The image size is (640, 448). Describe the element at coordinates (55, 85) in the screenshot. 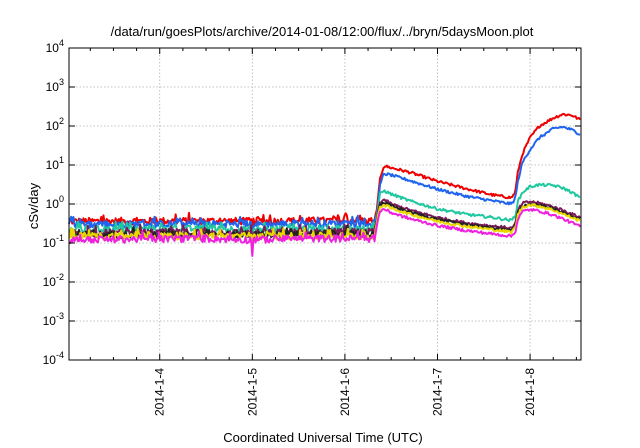

I see `y-tick-label: 10³` at that location.